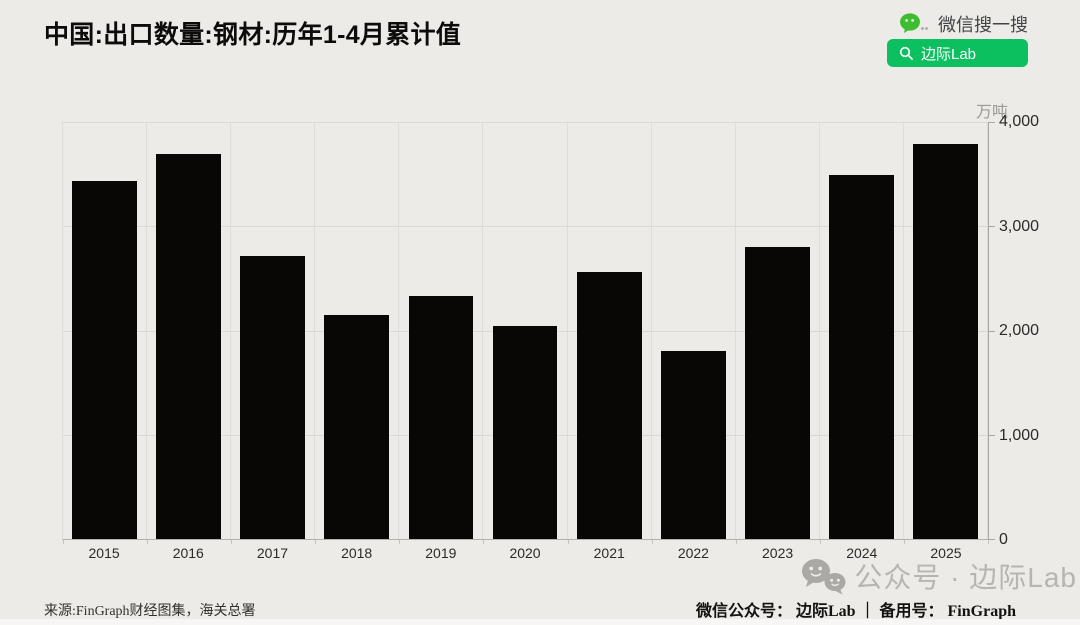 The image size is (1080, 625). Describe the element at coordinates (357, 426) in the screenshot. I see `bar-2018` at that location.